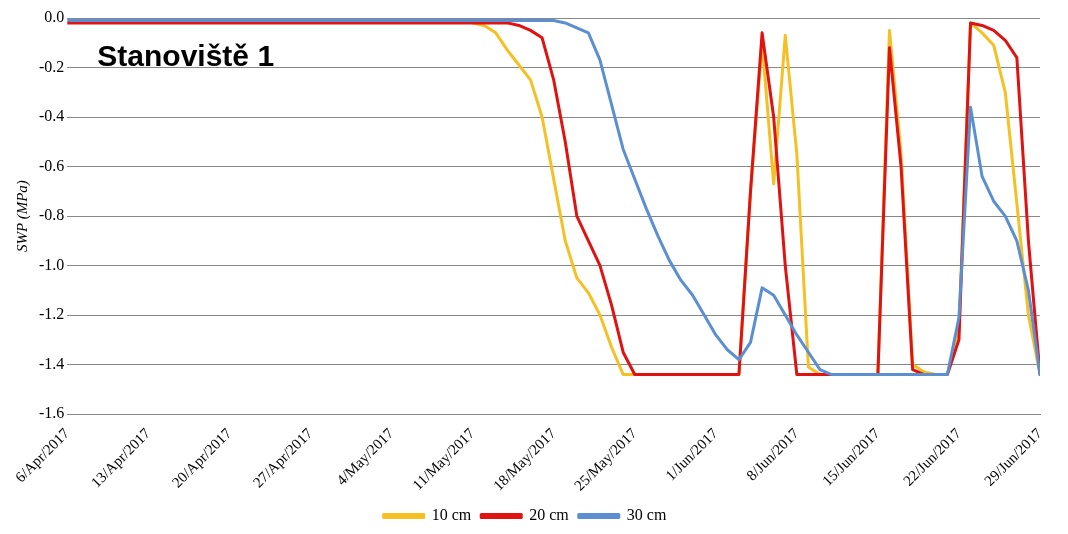  Describe the element at coordinates (52, 264) in the screenshot. I see `y-tick-label: -1.0` at that location.